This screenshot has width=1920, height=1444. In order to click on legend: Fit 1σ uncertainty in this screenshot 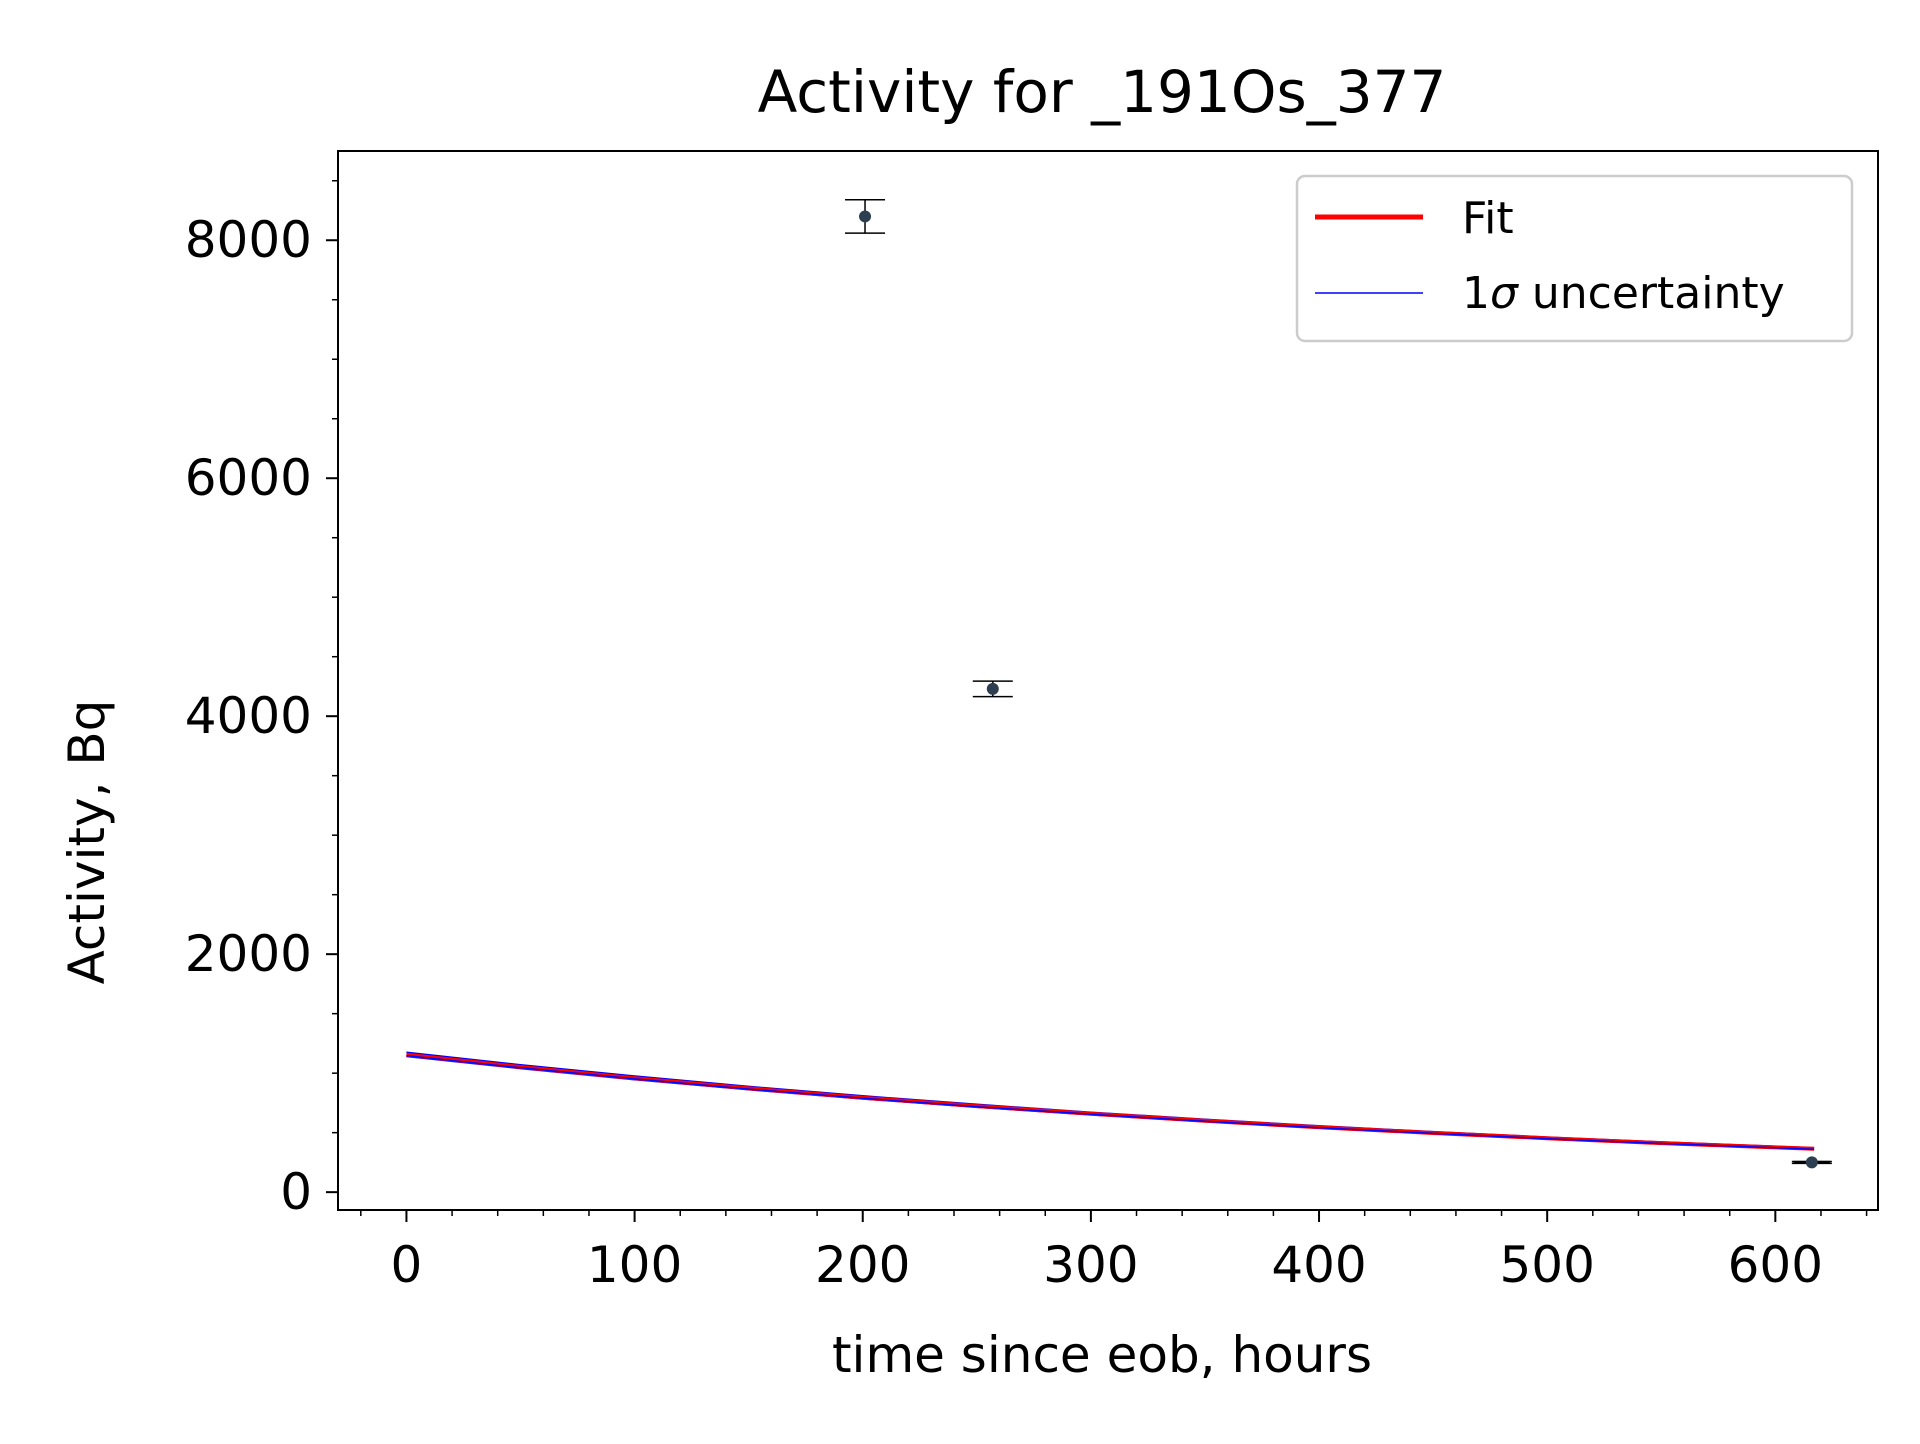, I will do `click(1574, 258)`.